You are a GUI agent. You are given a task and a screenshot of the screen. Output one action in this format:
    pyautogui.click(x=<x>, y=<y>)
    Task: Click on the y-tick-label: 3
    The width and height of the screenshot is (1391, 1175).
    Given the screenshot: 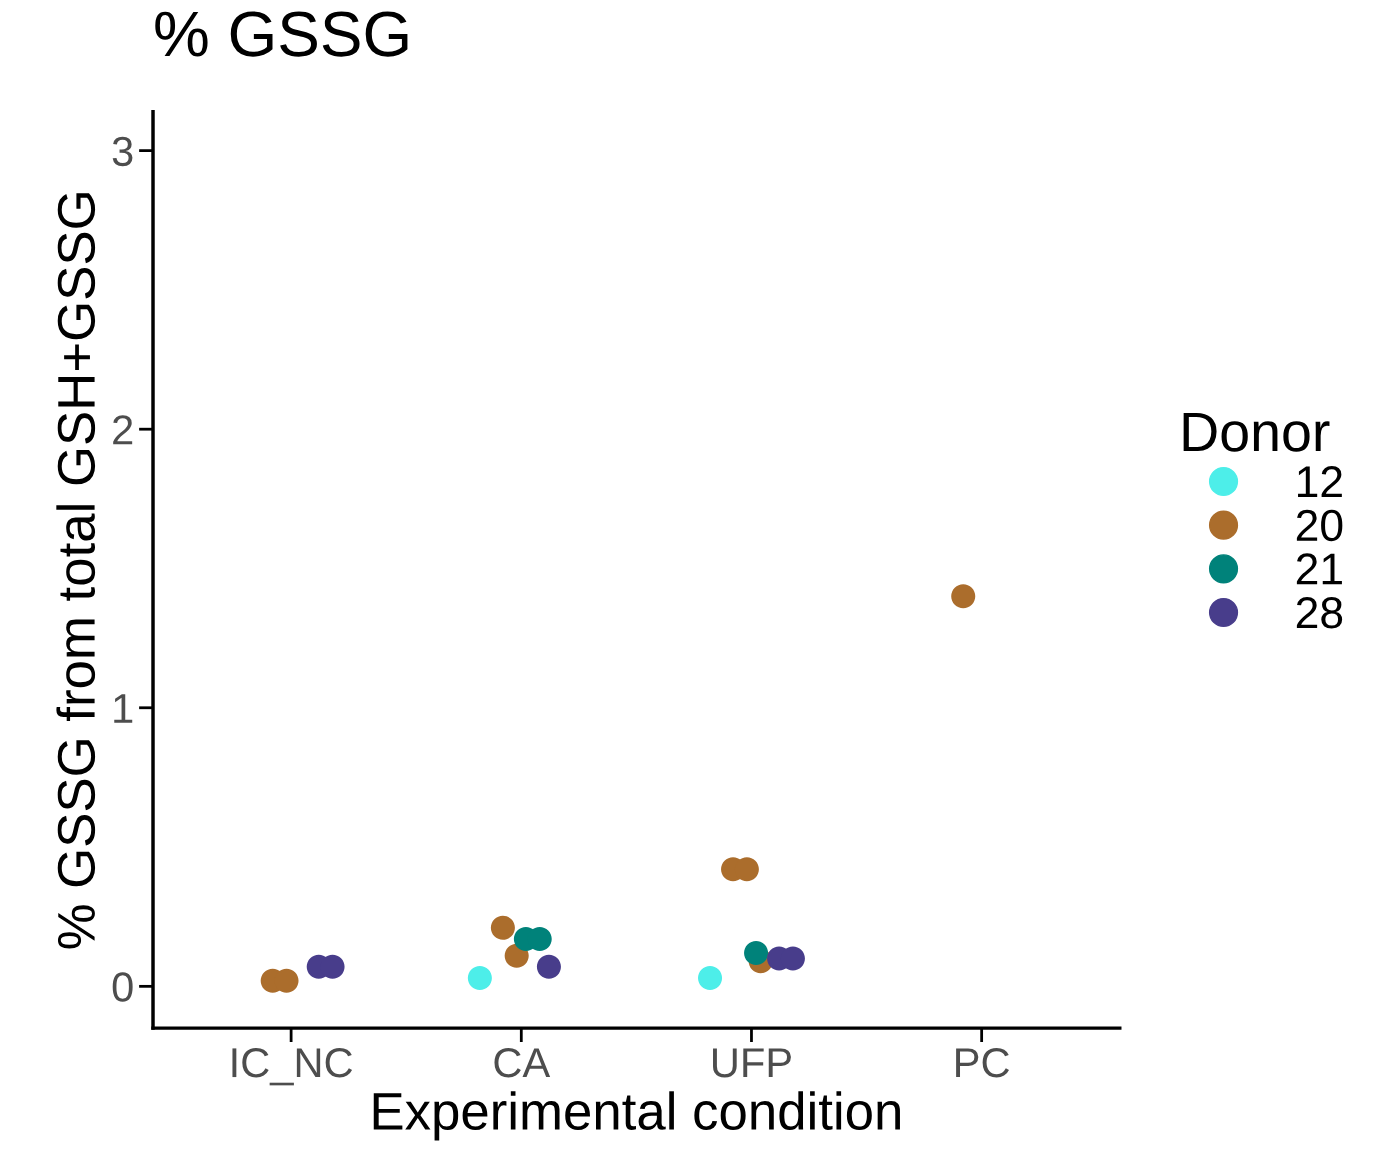 What is the action you would take?
    pyautogui.click(x=122, y=151)
    